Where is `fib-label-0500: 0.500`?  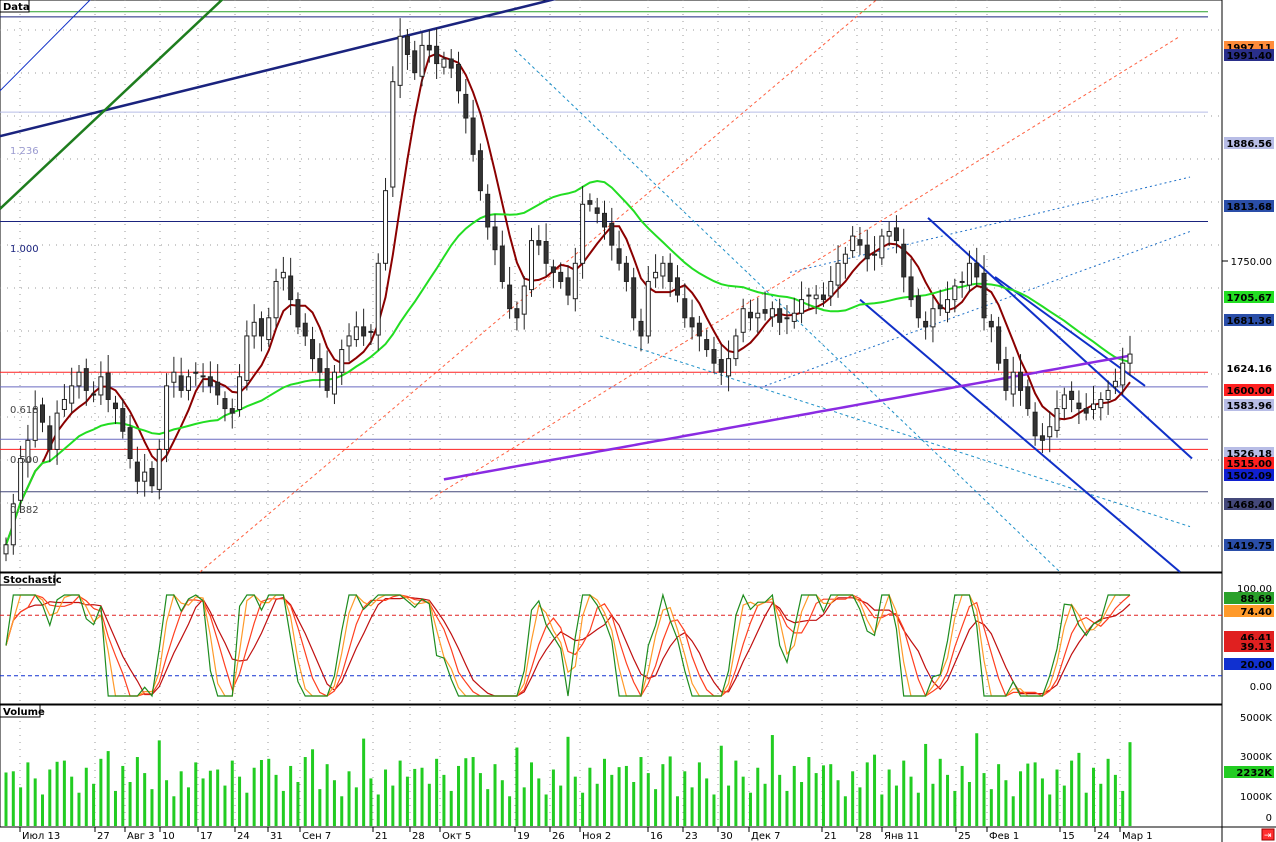 fib-label-0500: 0.500 is located at coordinates (24, 460).